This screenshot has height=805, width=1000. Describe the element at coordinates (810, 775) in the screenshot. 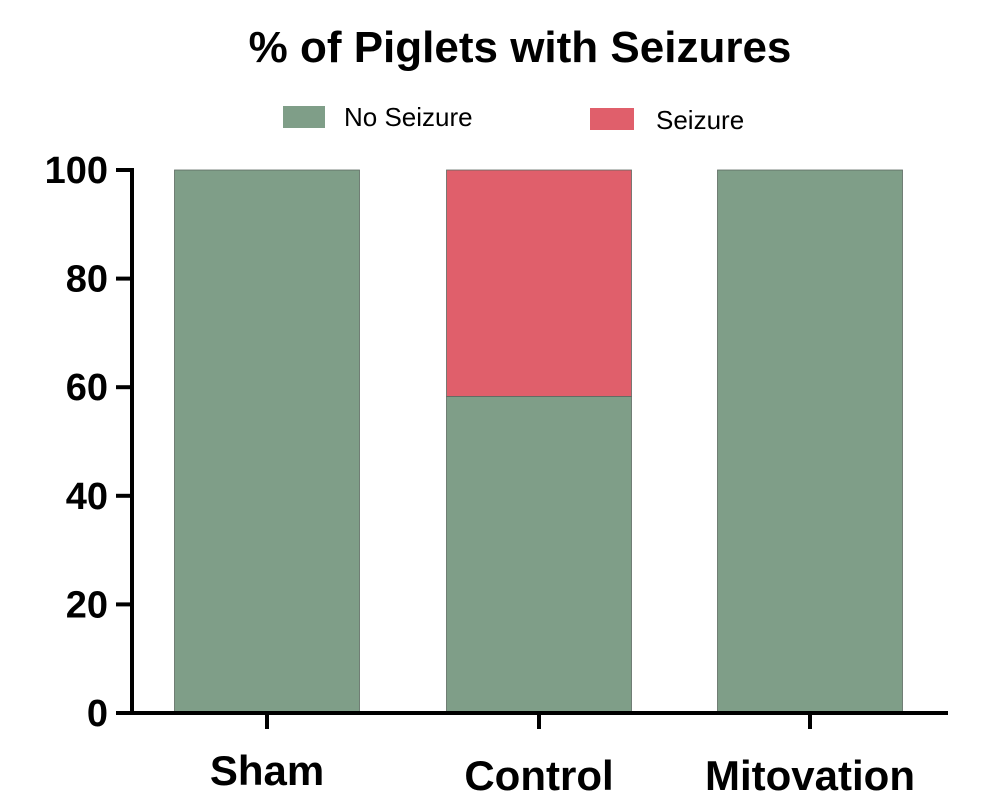

I see `x-tick-label-mitovation: Mitovation` at that location.